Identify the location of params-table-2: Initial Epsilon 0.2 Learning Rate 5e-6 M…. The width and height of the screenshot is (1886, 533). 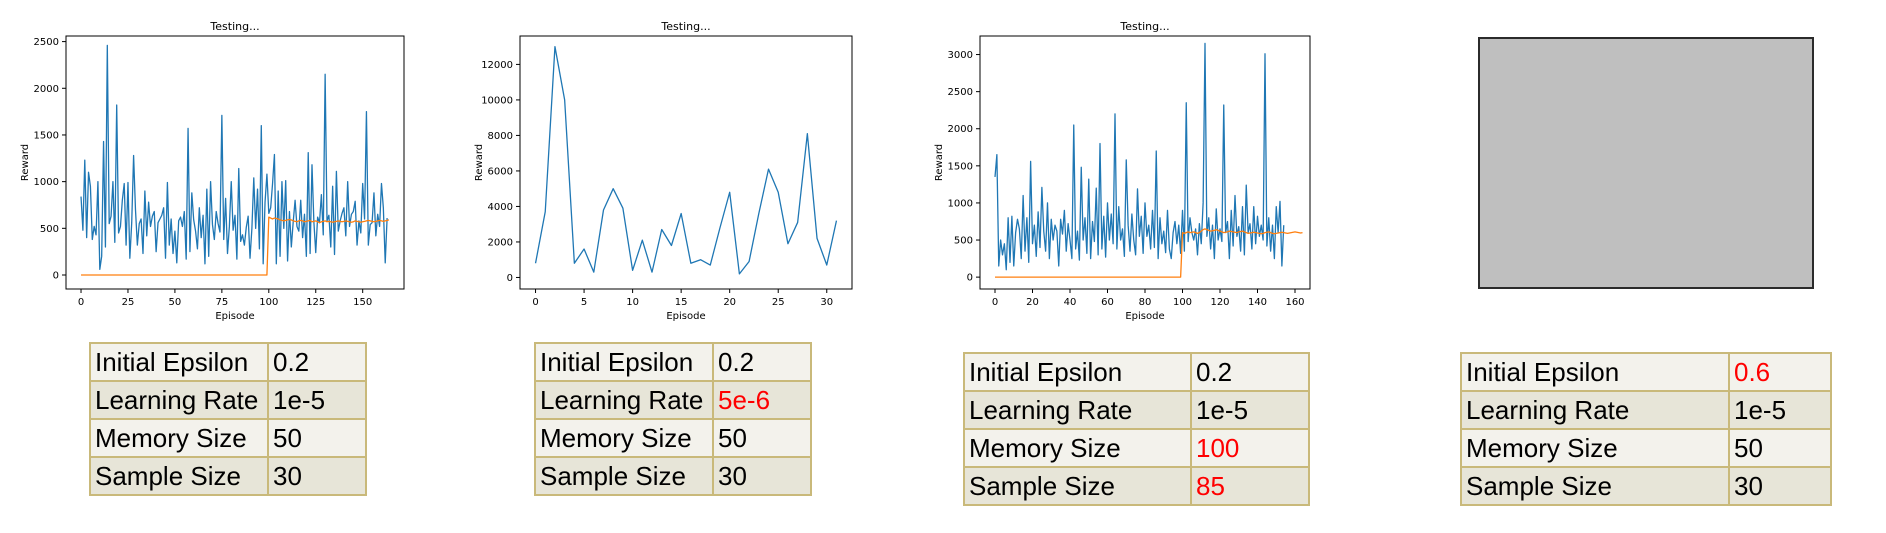
(673, 419).